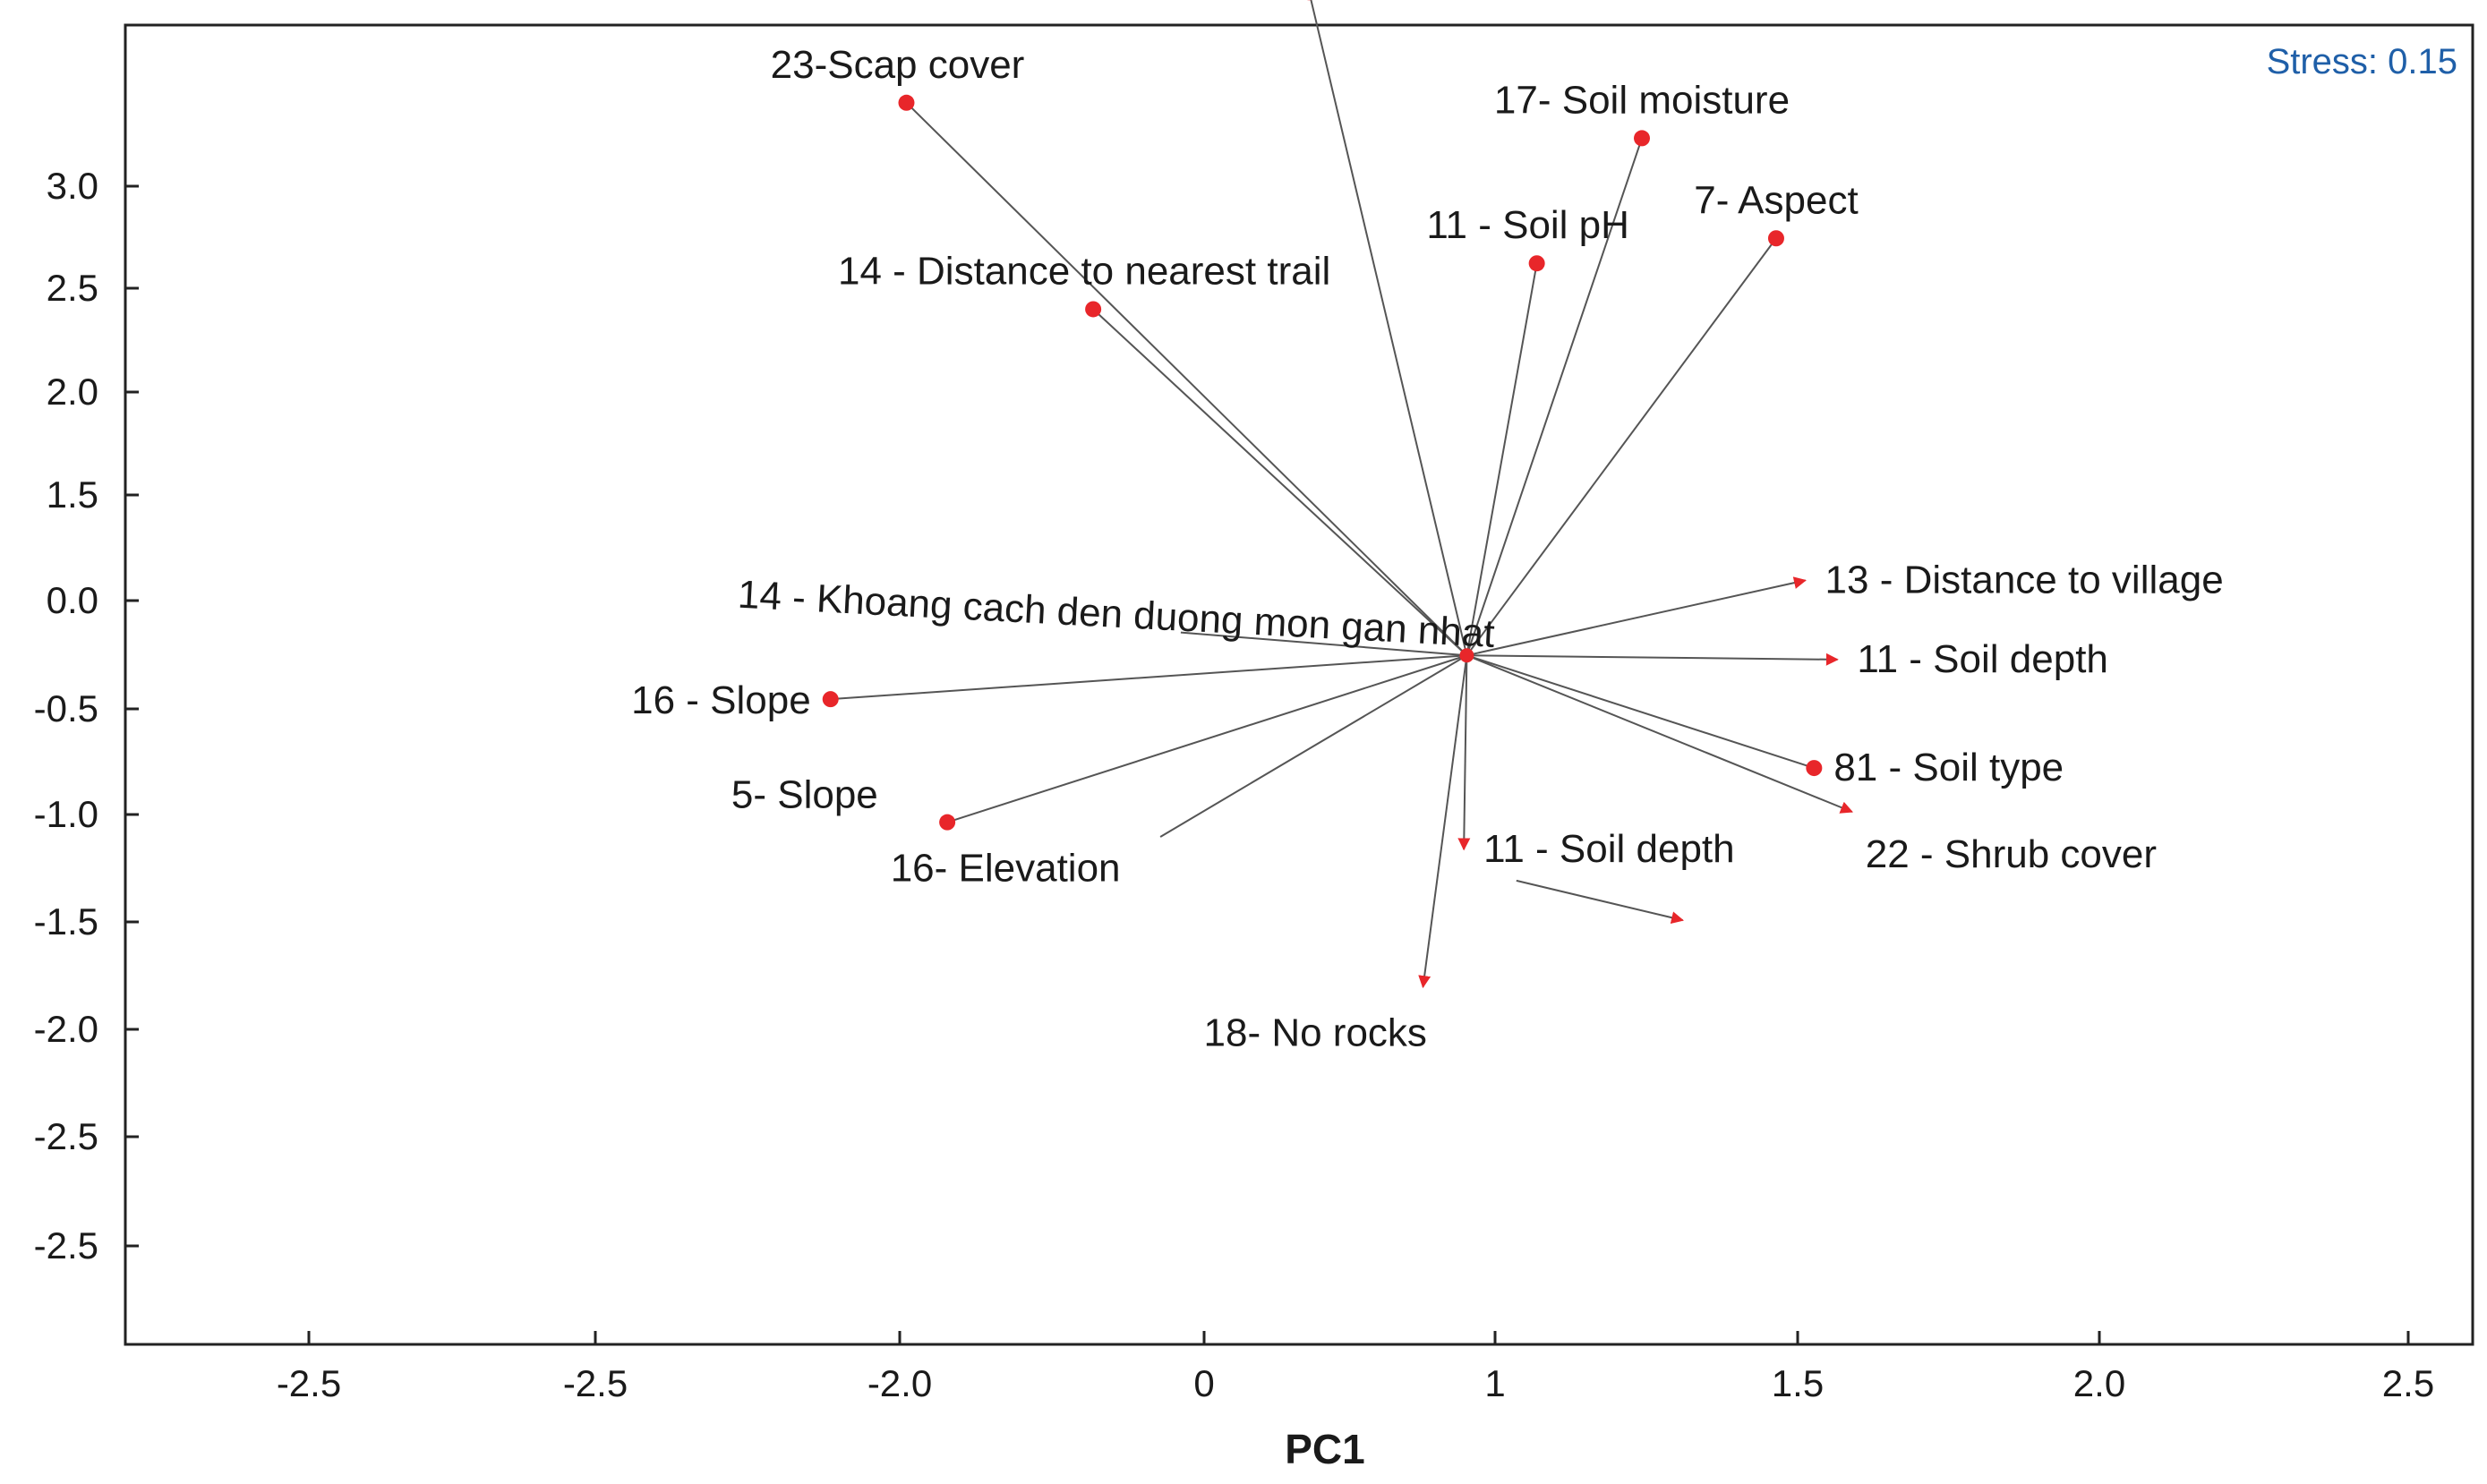 This screenshot has width=2487, height=1484. Describe the element at coordinates (1084, 271) in the screenshot. I see `vector-label: 14 - Distance to nearest trail` at that location.